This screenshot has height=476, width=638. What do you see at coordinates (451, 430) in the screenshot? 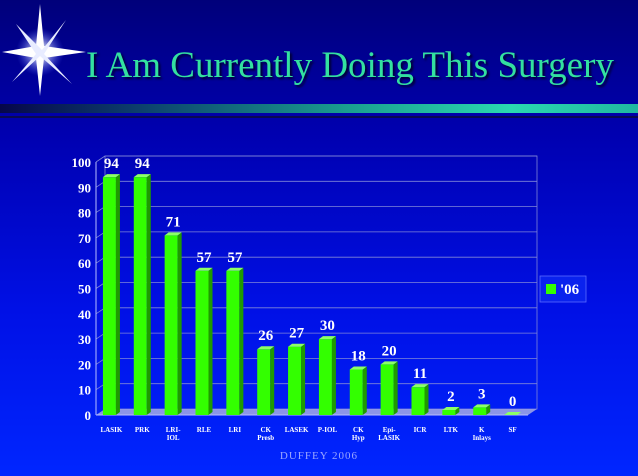
I see `x-tick-label: LTK` at bounding box center [451, 430].